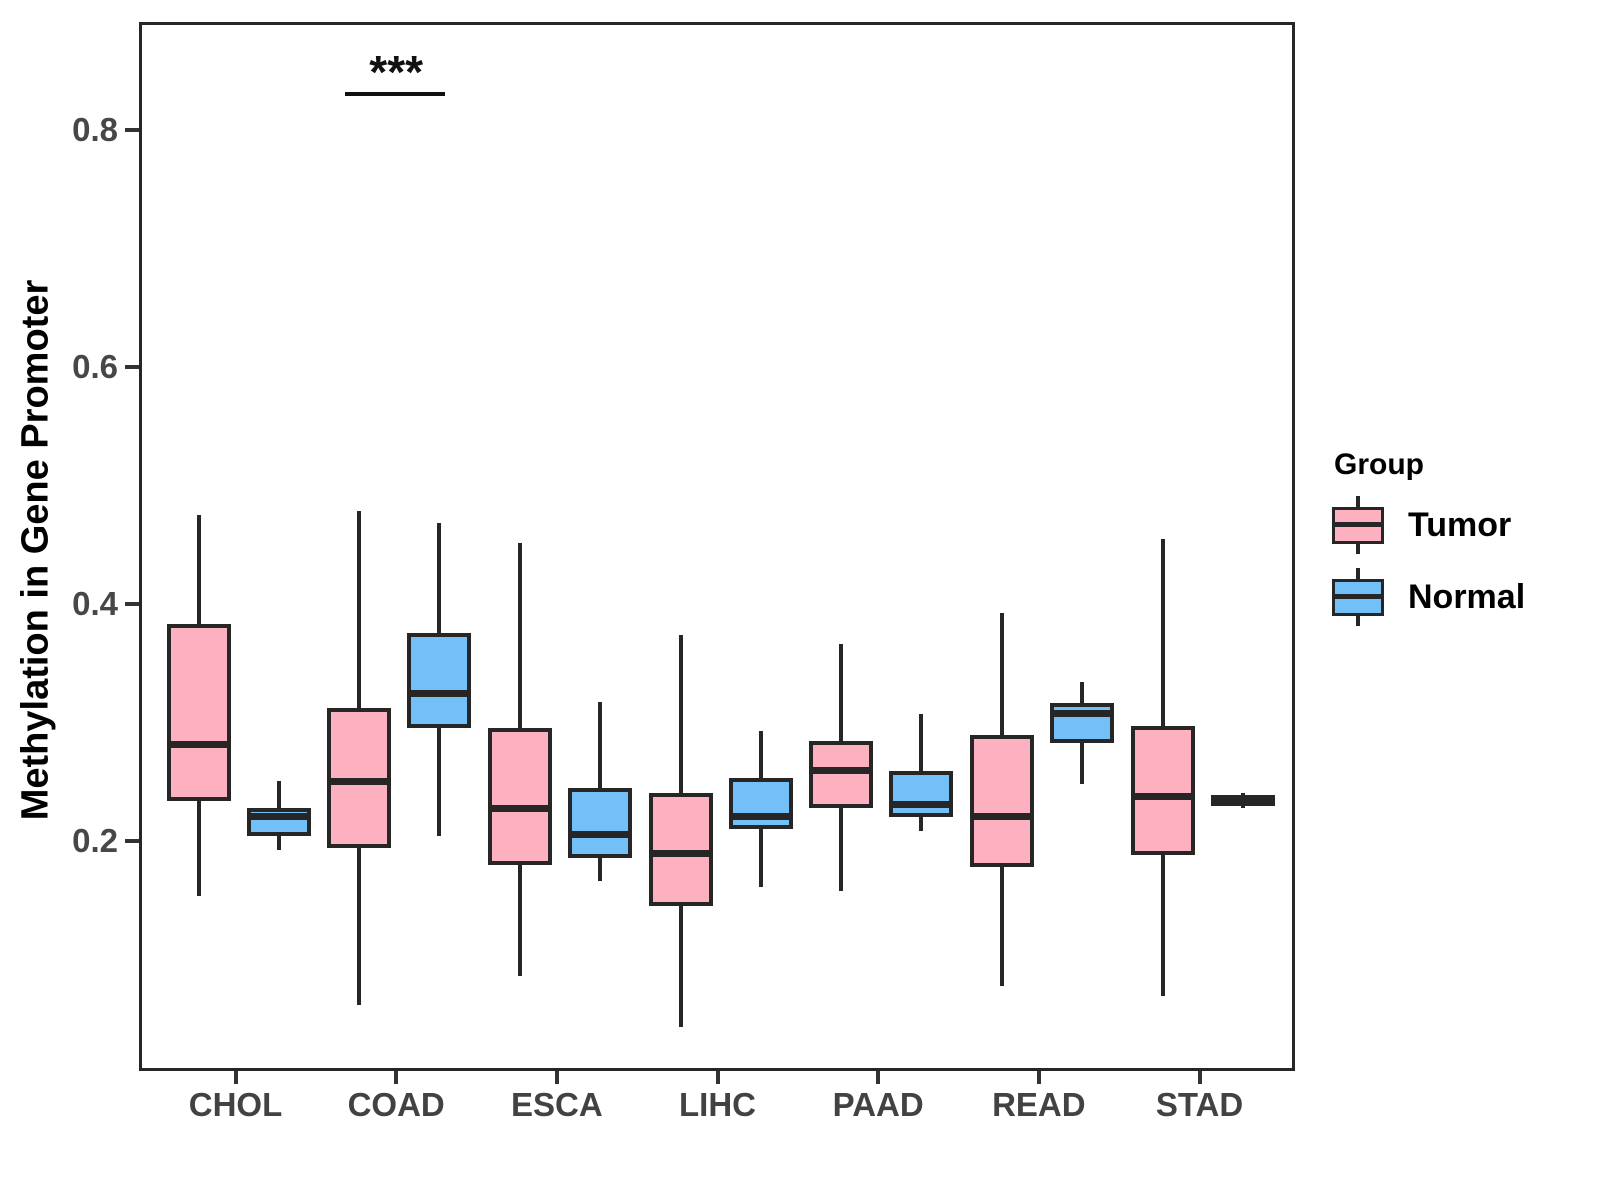  What do you see at coordinates (1467, 596) in the screenshot?
I see `legend-item-label: Normal` at bounding box center [1467, 596].